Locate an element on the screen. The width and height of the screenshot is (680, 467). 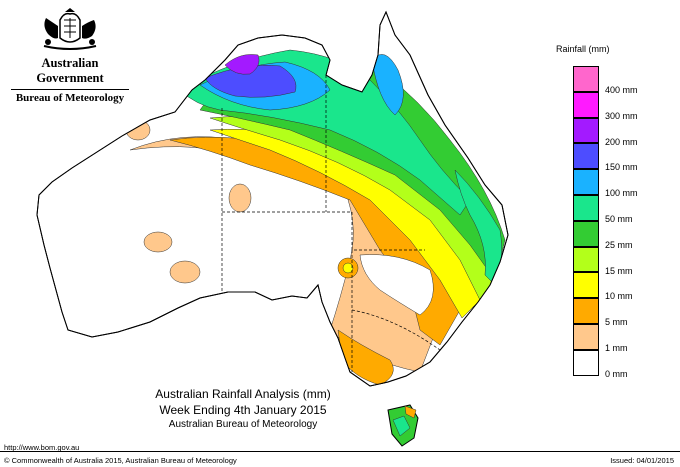
legend-label: 5 mm is located at coordinates (616, 322).